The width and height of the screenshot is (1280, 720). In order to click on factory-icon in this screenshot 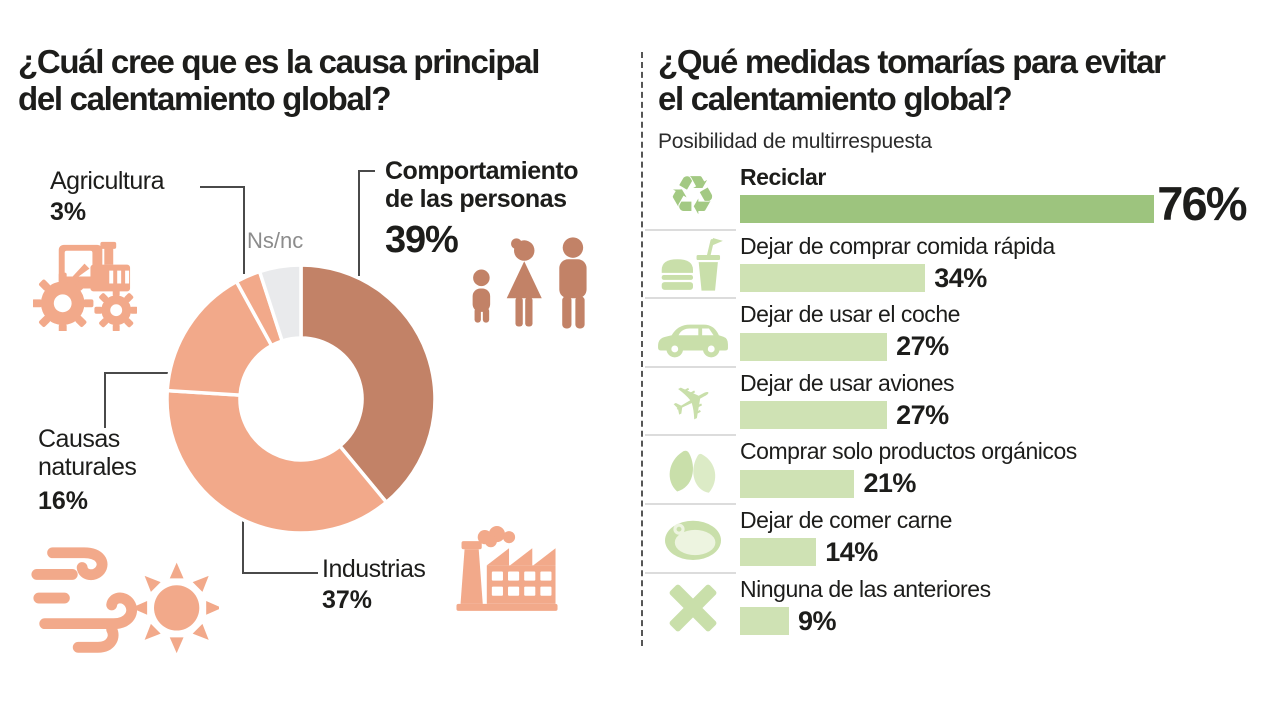, I will do `click(507, 568)`.